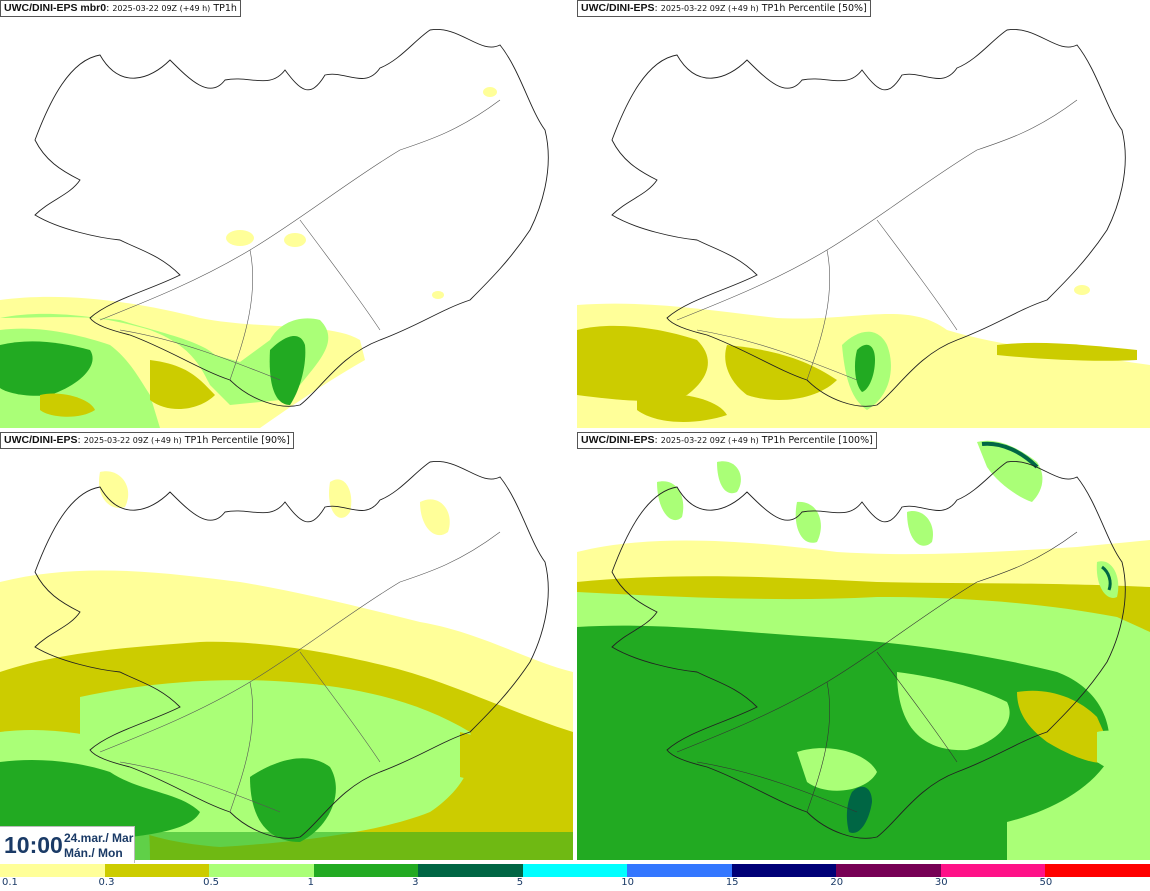 The height and width of the screenshot is (891, 1150). What do you see at coordinates (93, 853) in the screenshot?
I see `valid-weekday: Mán./ Mon` at bounding box center [93, 853].